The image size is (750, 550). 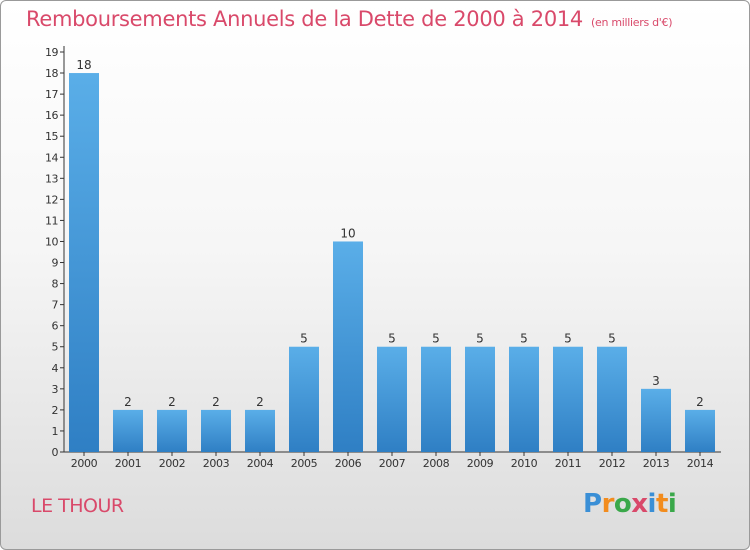 I want to click on y-tick-label: 4, so click(x=55, y=368).